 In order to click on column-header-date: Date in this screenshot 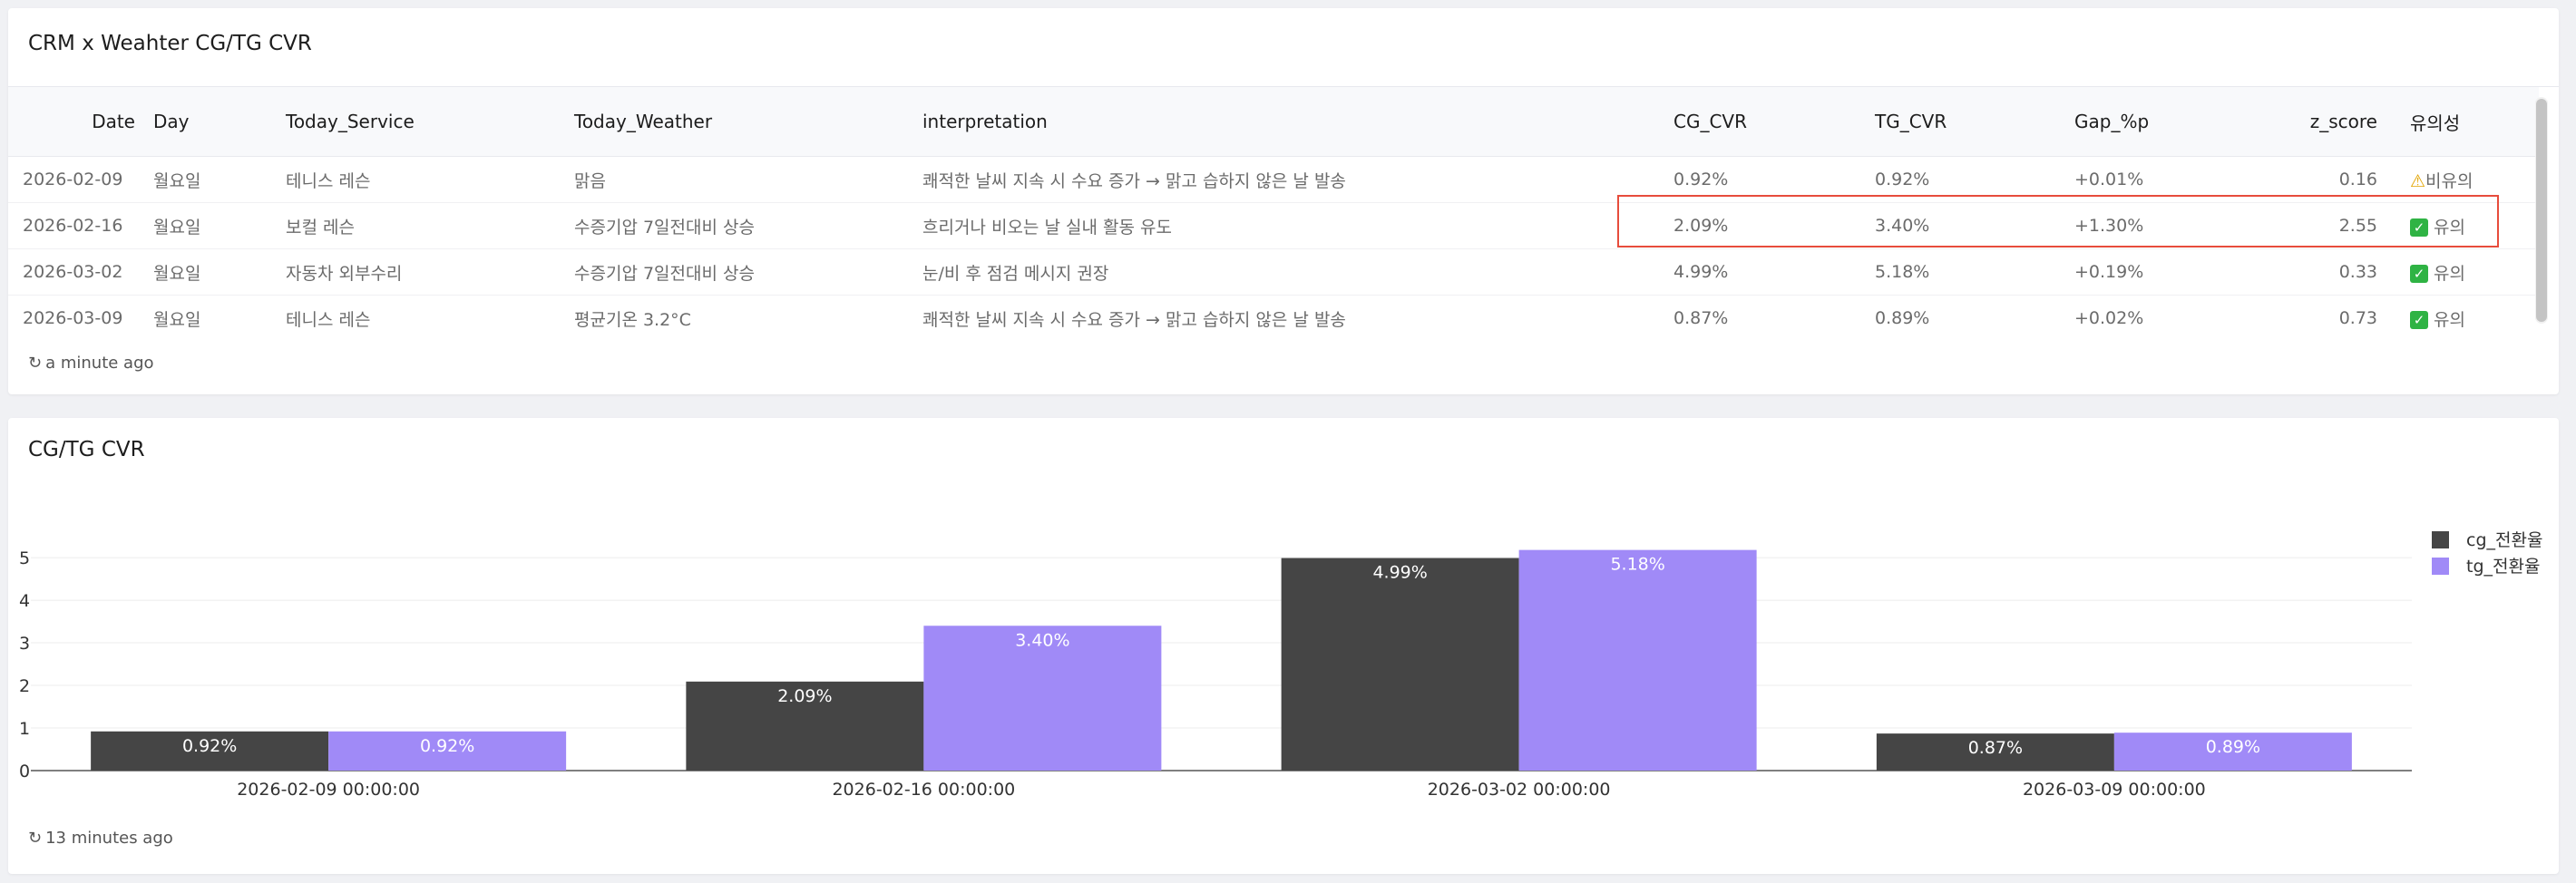, I will do `click(80, 122)`.